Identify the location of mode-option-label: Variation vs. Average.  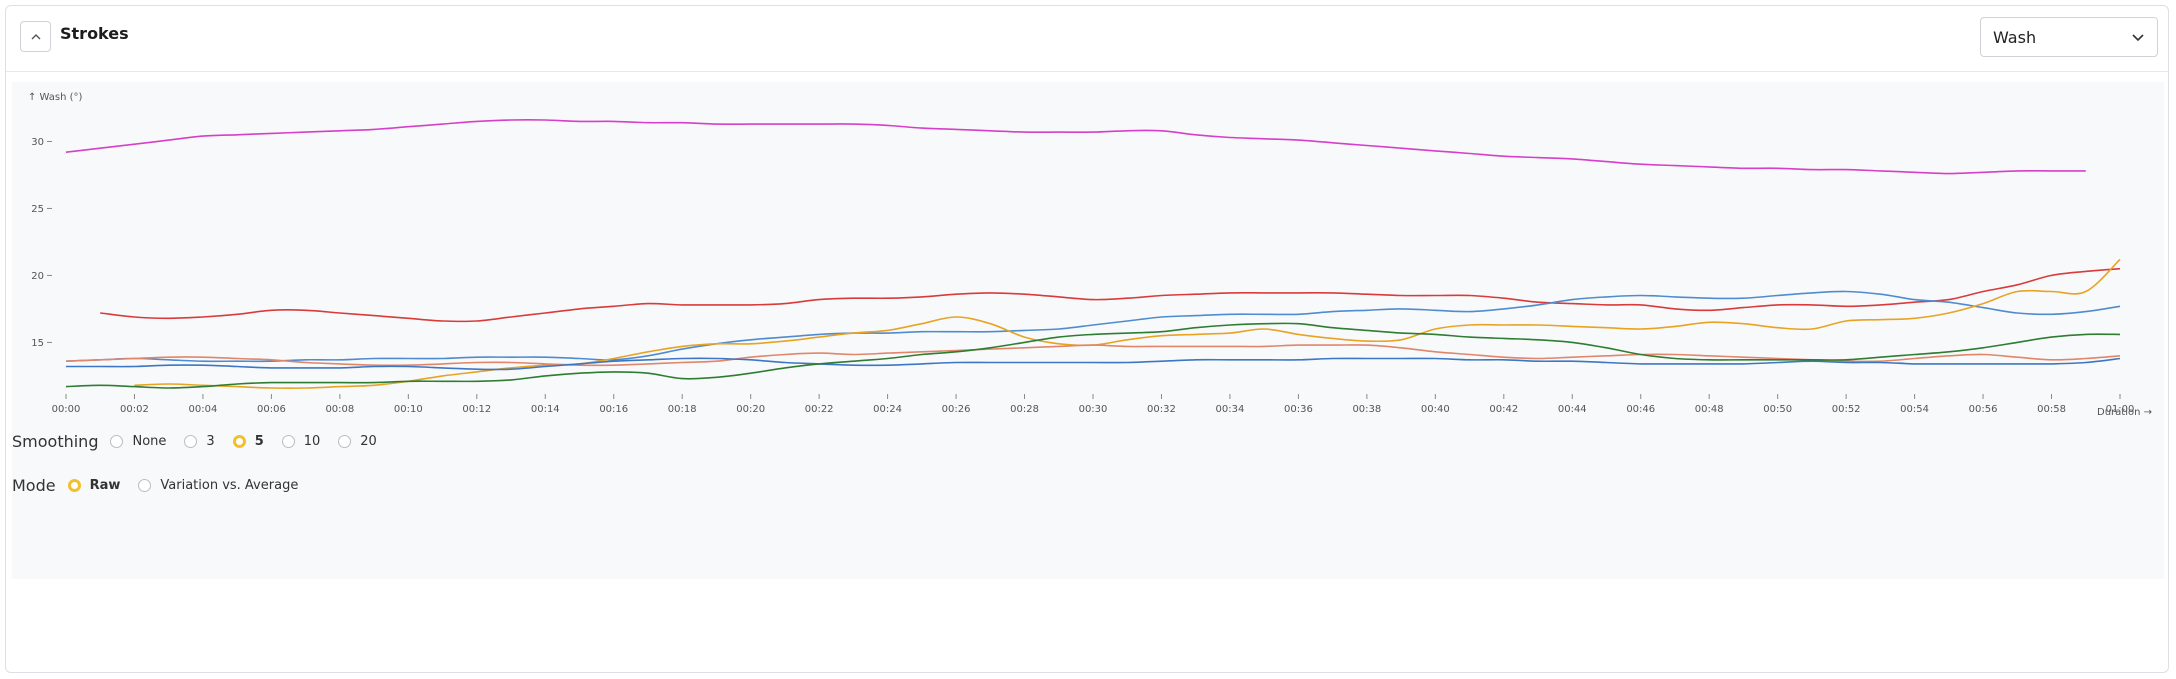
(229, 485).